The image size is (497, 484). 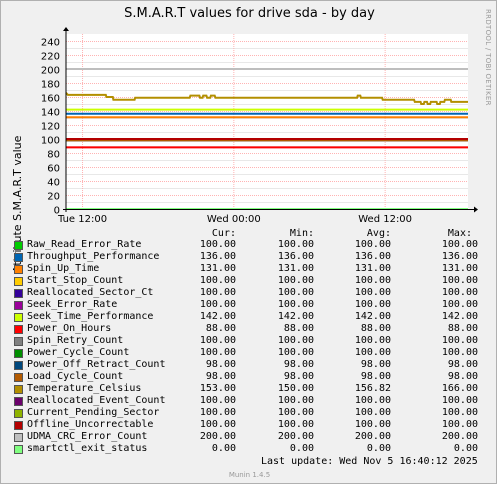 I want to click on legend-value-max: 166.00, so click(x=459, y=388).